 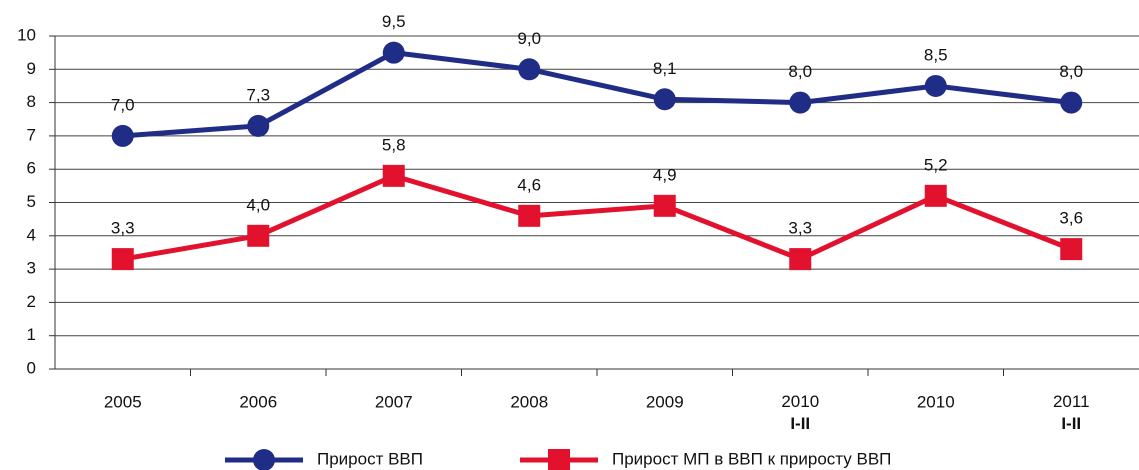 I want to click on y-tick-label: 3, so click(x=31, y=268).